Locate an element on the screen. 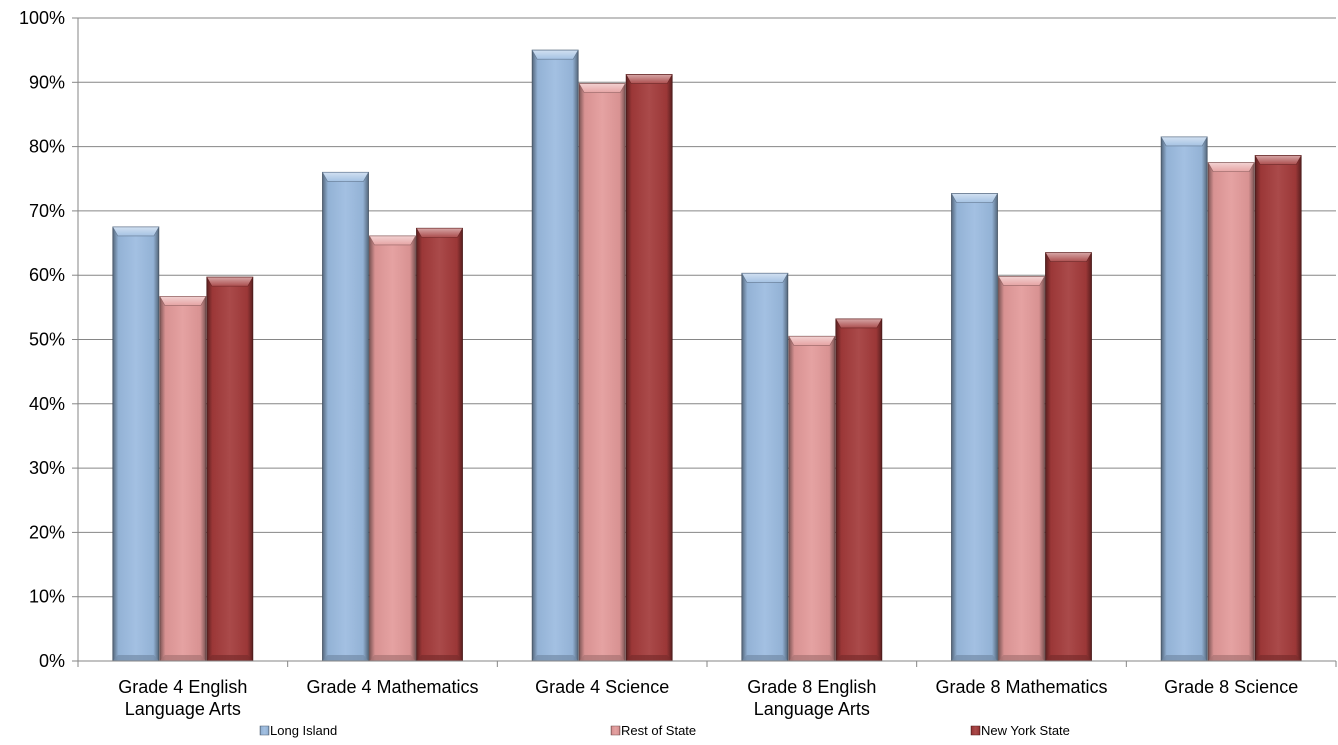  y-axis-tick-labels: 0% 10% 20% 30% 40% 50% 60% 70% 80% 90% 100% is located at coordinates (42, 339).